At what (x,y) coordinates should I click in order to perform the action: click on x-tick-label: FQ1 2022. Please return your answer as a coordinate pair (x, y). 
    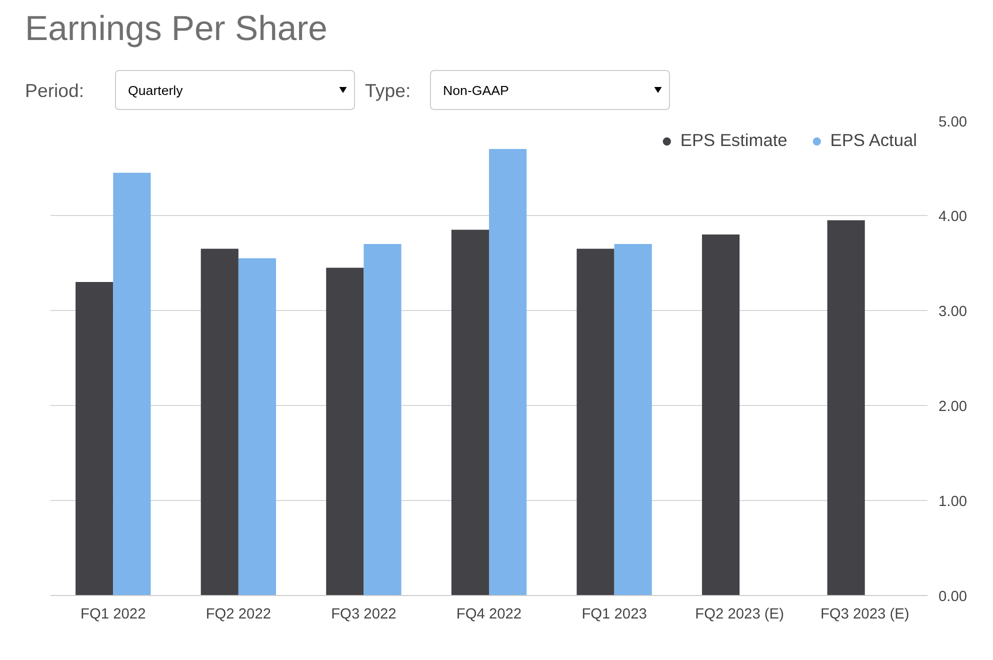
    Looking at the image, I should click on (113, 614).